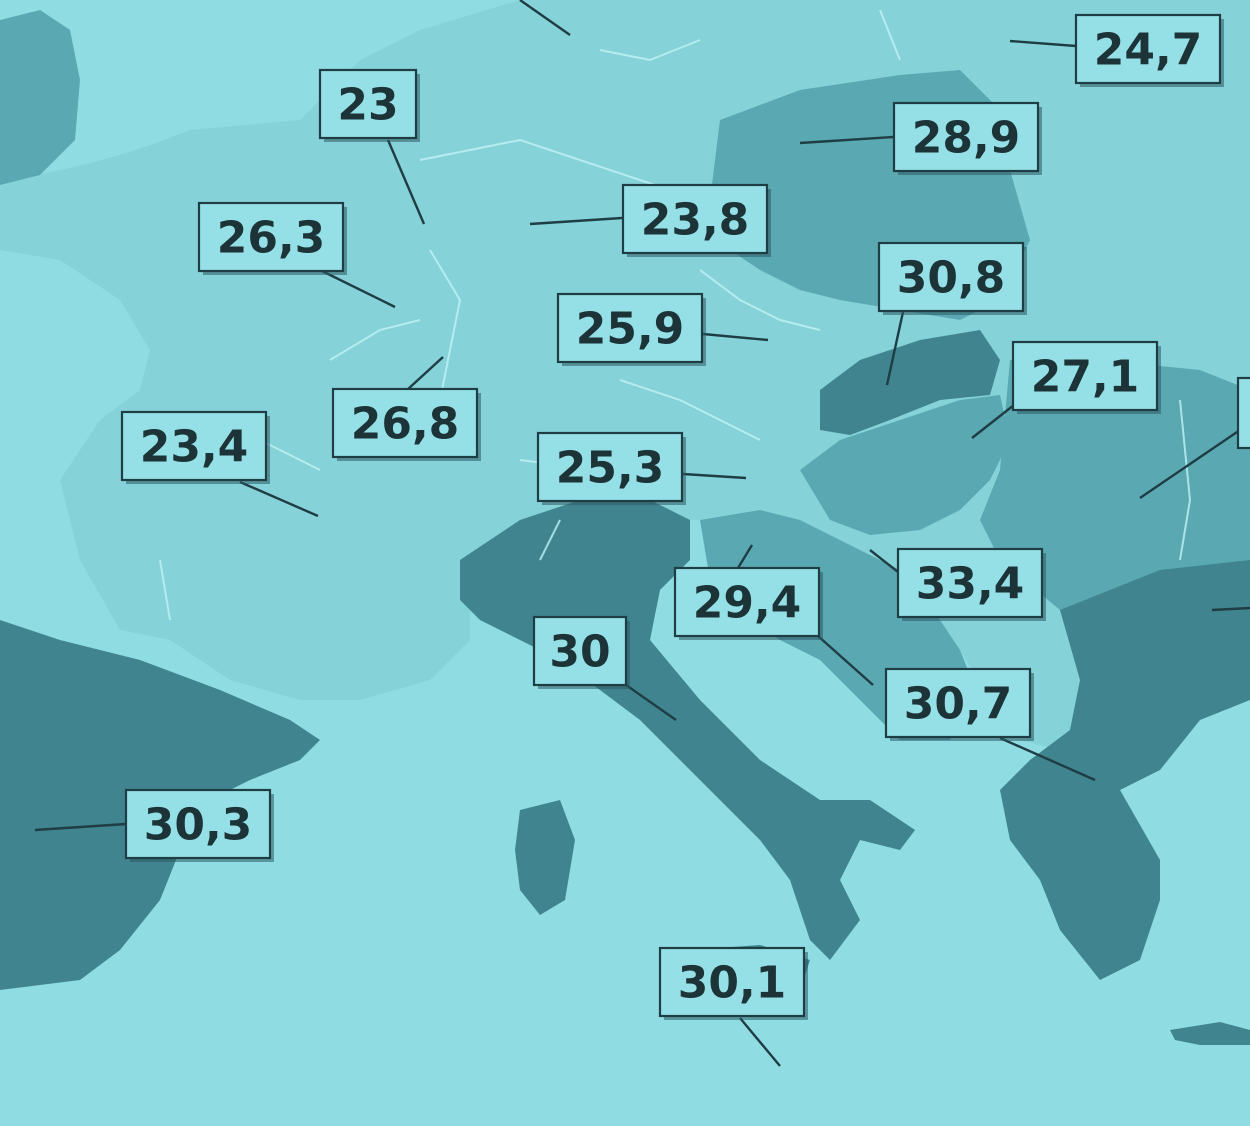 The image size is (1250, 1126). What do you see at coordinates (760, 1042) in the screenshot?
I see `leader-malta` at bounding box center [760, 1042].